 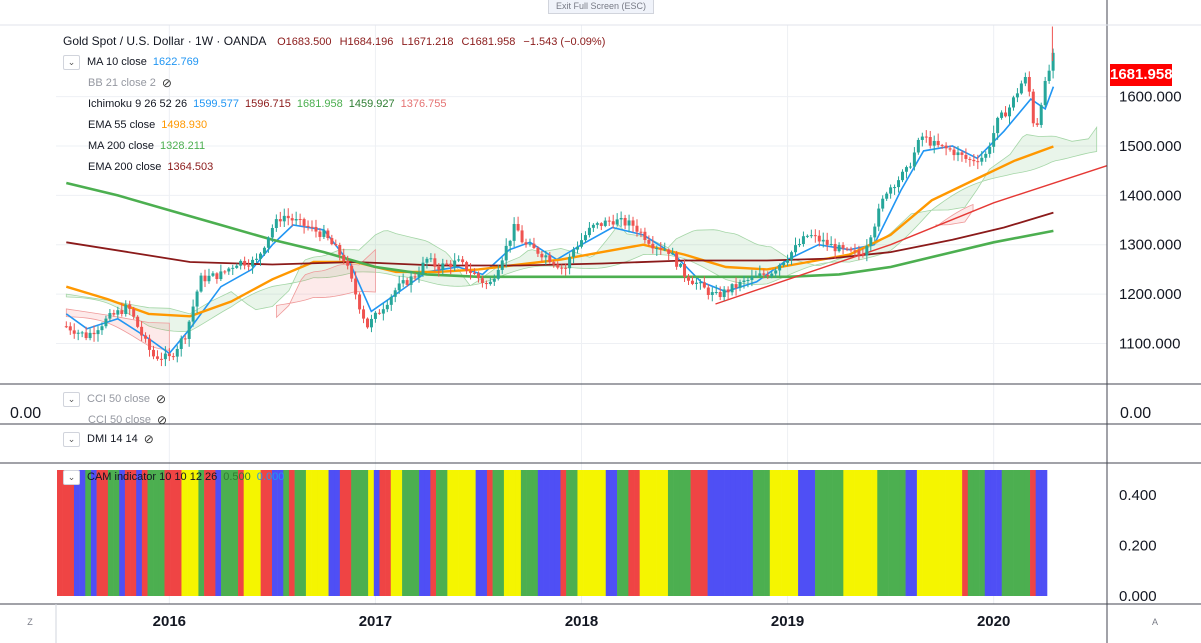 What do you see at coordinates (173, 477) in the screenshot?
I see `legend-cam: ⌄ CAM indicator 10 10 12 26 0.500 0.000` at bounding box center [173, 477].